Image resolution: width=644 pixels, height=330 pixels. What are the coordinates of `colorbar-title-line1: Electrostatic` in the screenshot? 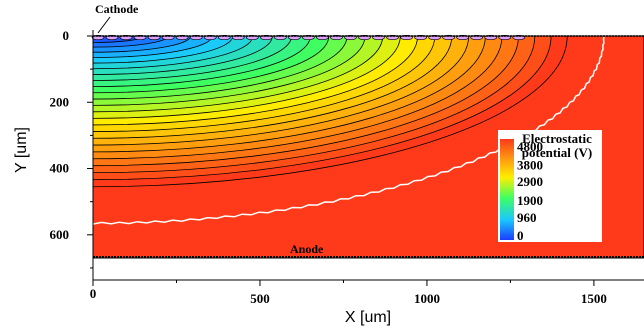 It's located at (557, 138).